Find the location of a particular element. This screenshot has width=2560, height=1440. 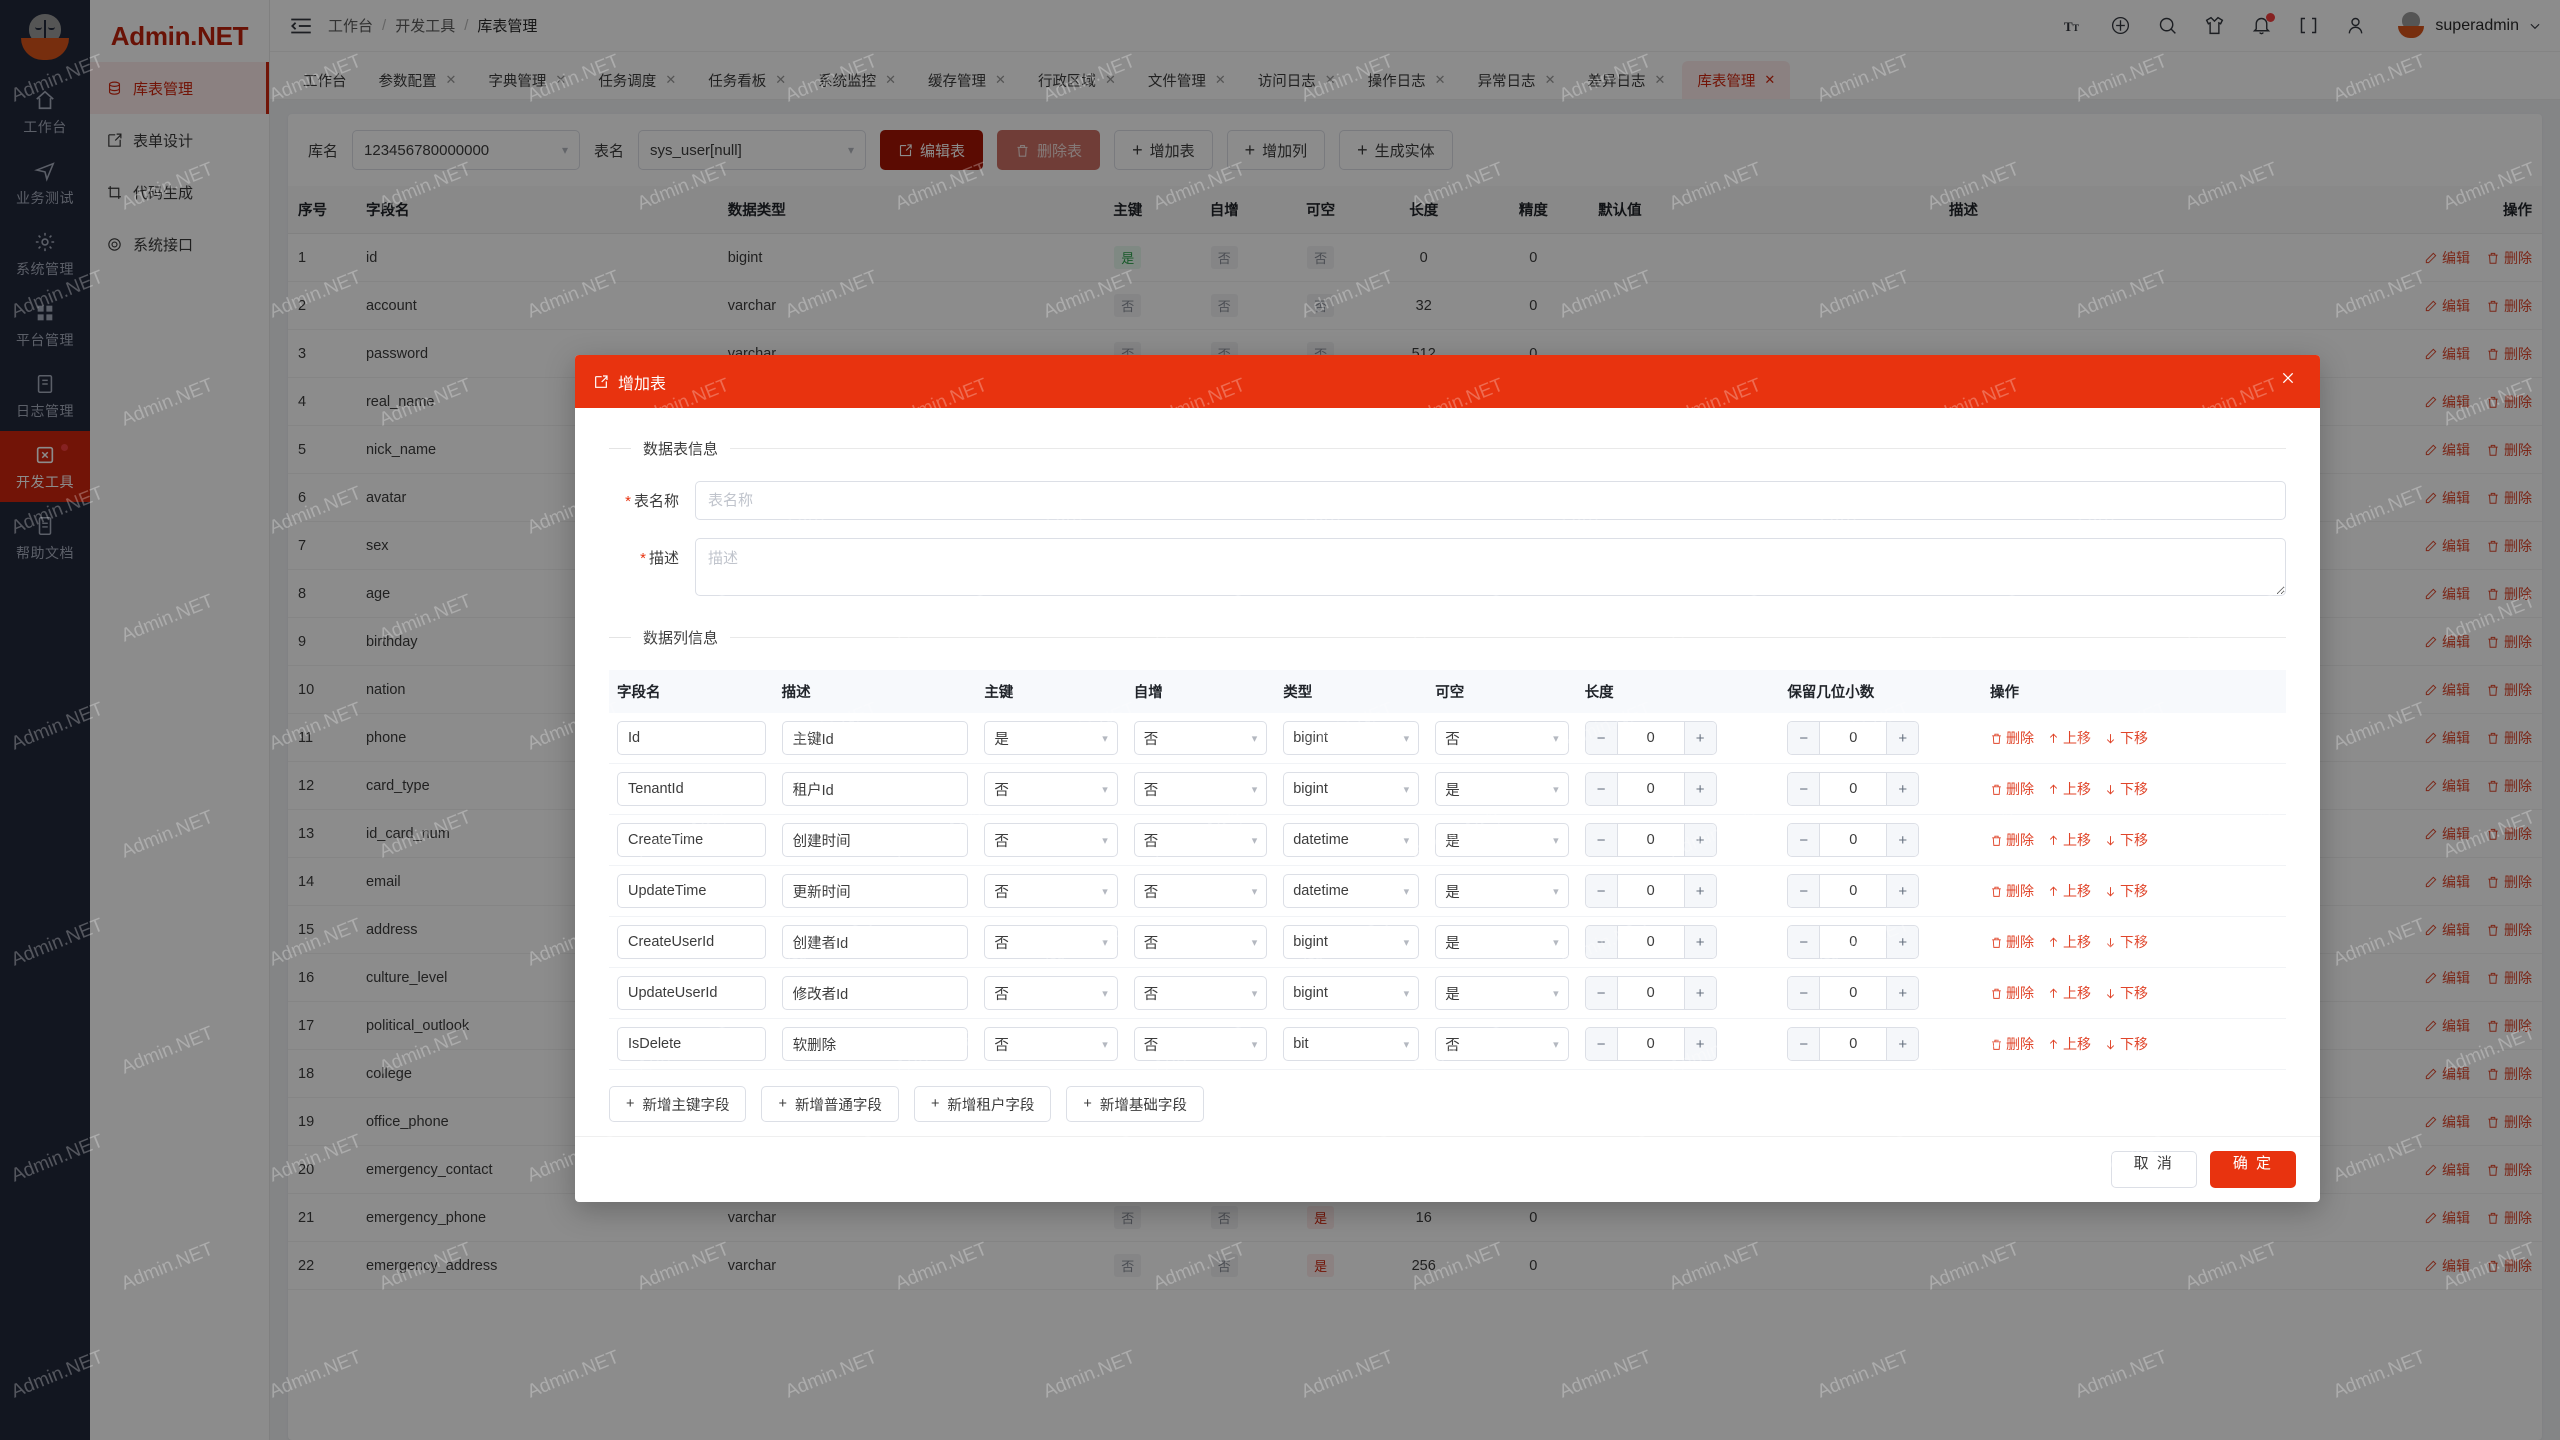

tab-8: 文件管理 ✕ is located at coordinates (1187, 80).